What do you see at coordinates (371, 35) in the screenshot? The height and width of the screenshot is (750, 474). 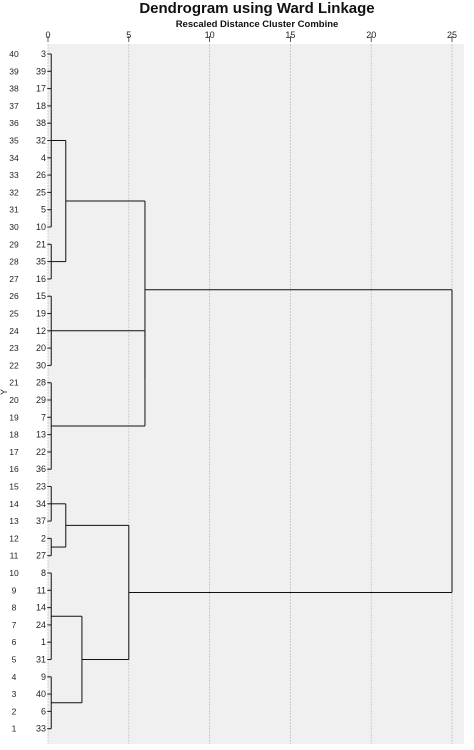 I see `x-tick-label: 20` at bounding box center [371, 35].